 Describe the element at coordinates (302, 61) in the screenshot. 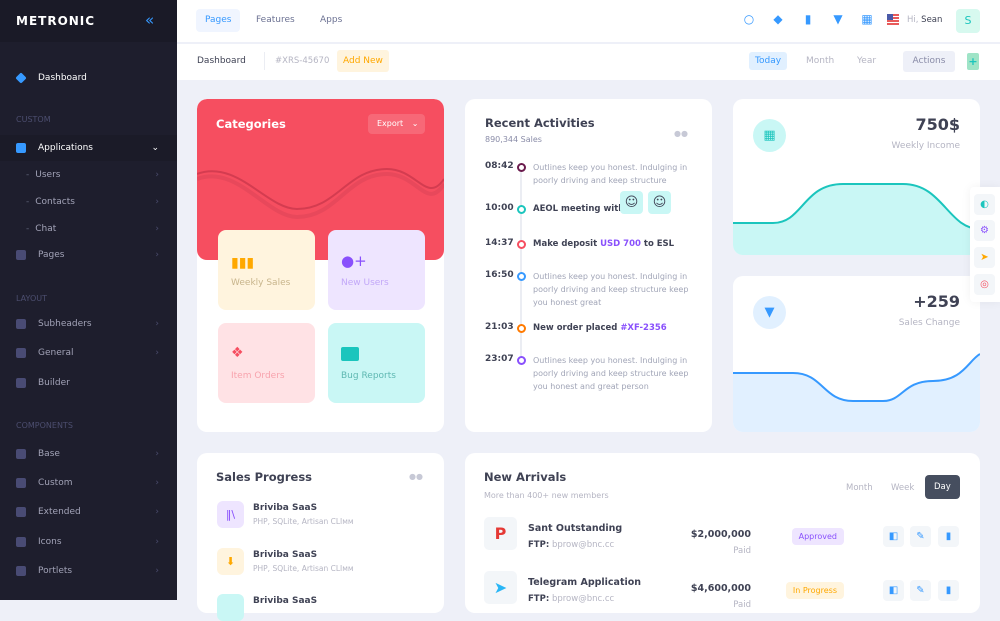

I see `record-code: #XRS-45670` at that location.